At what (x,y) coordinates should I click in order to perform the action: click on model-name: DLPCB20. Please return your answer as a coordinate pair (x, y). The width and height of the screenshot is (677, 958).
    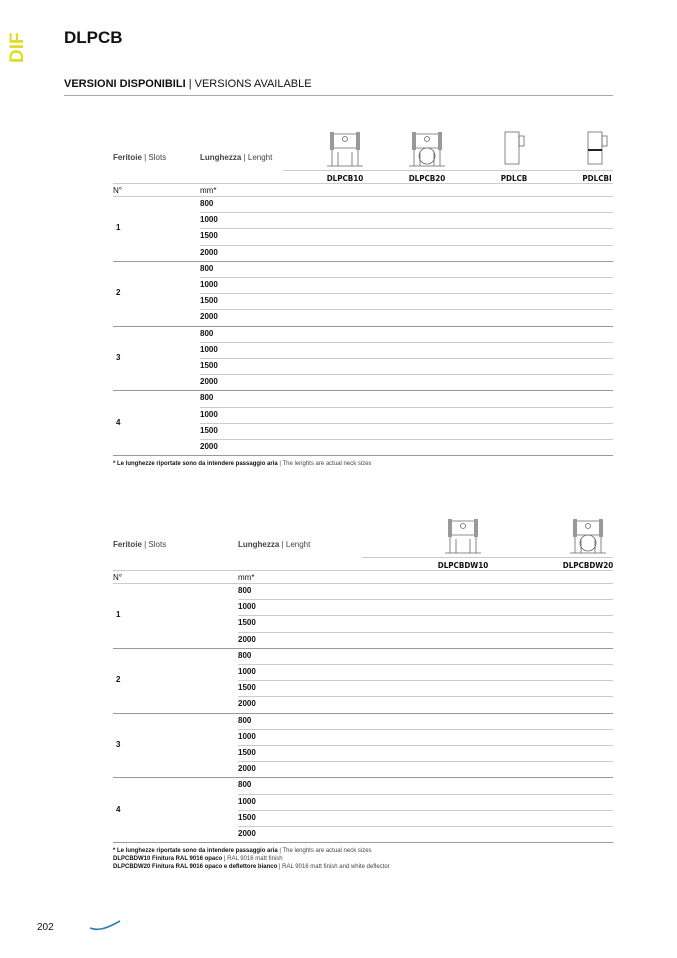
    Looking at the image, I should click on (427, 178).